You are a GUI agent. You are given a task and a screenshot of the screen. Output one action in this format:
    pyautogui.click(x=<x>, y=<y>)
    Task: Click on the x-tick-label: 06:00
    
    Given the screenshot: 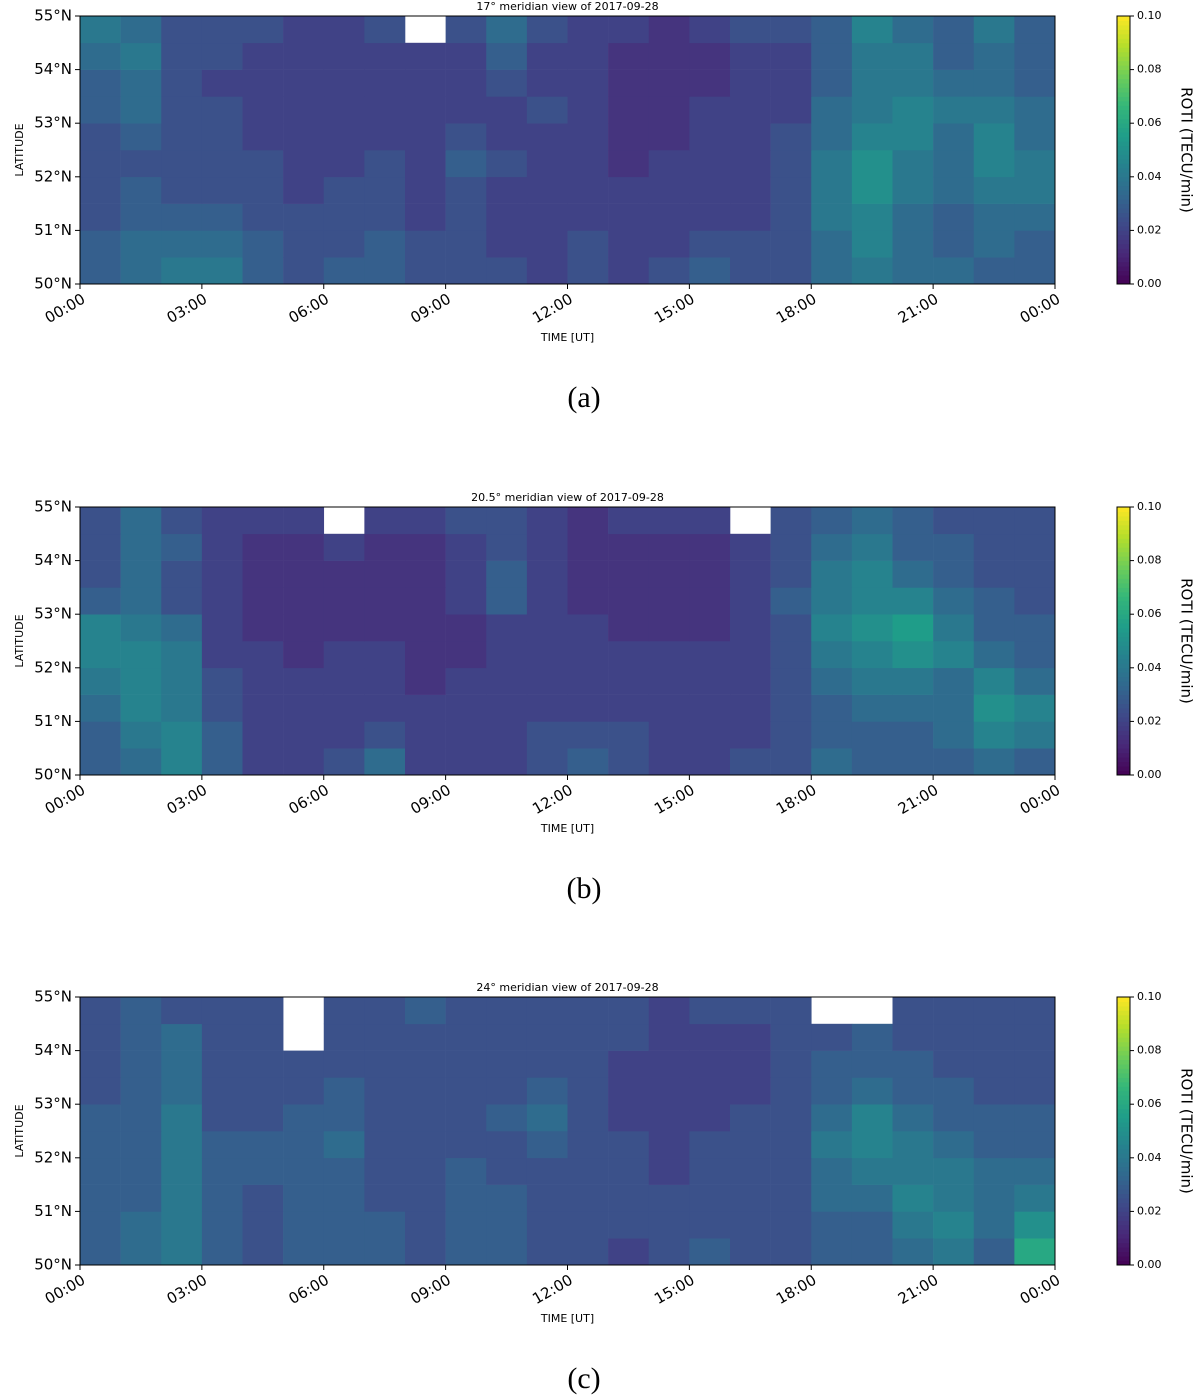 What is the action you would take?
    pyautogui.click(x=309, y=1289)
    